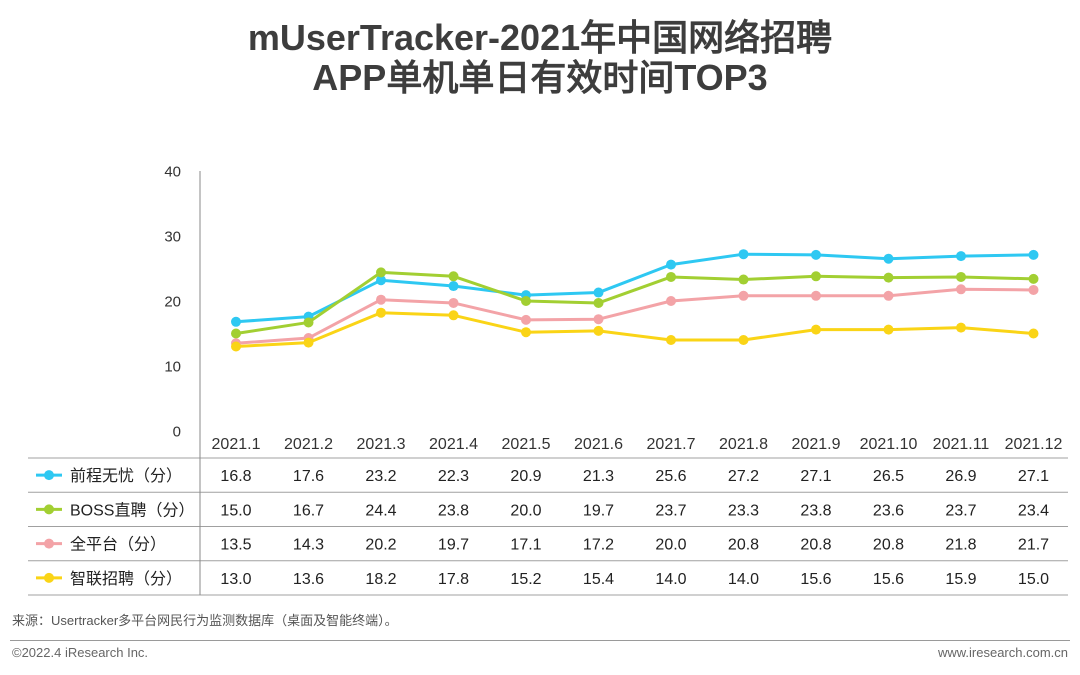 The height and width of the screenshot is (675, 1080). I want to click on table-value-cell: 21.8, so click(960, 545).